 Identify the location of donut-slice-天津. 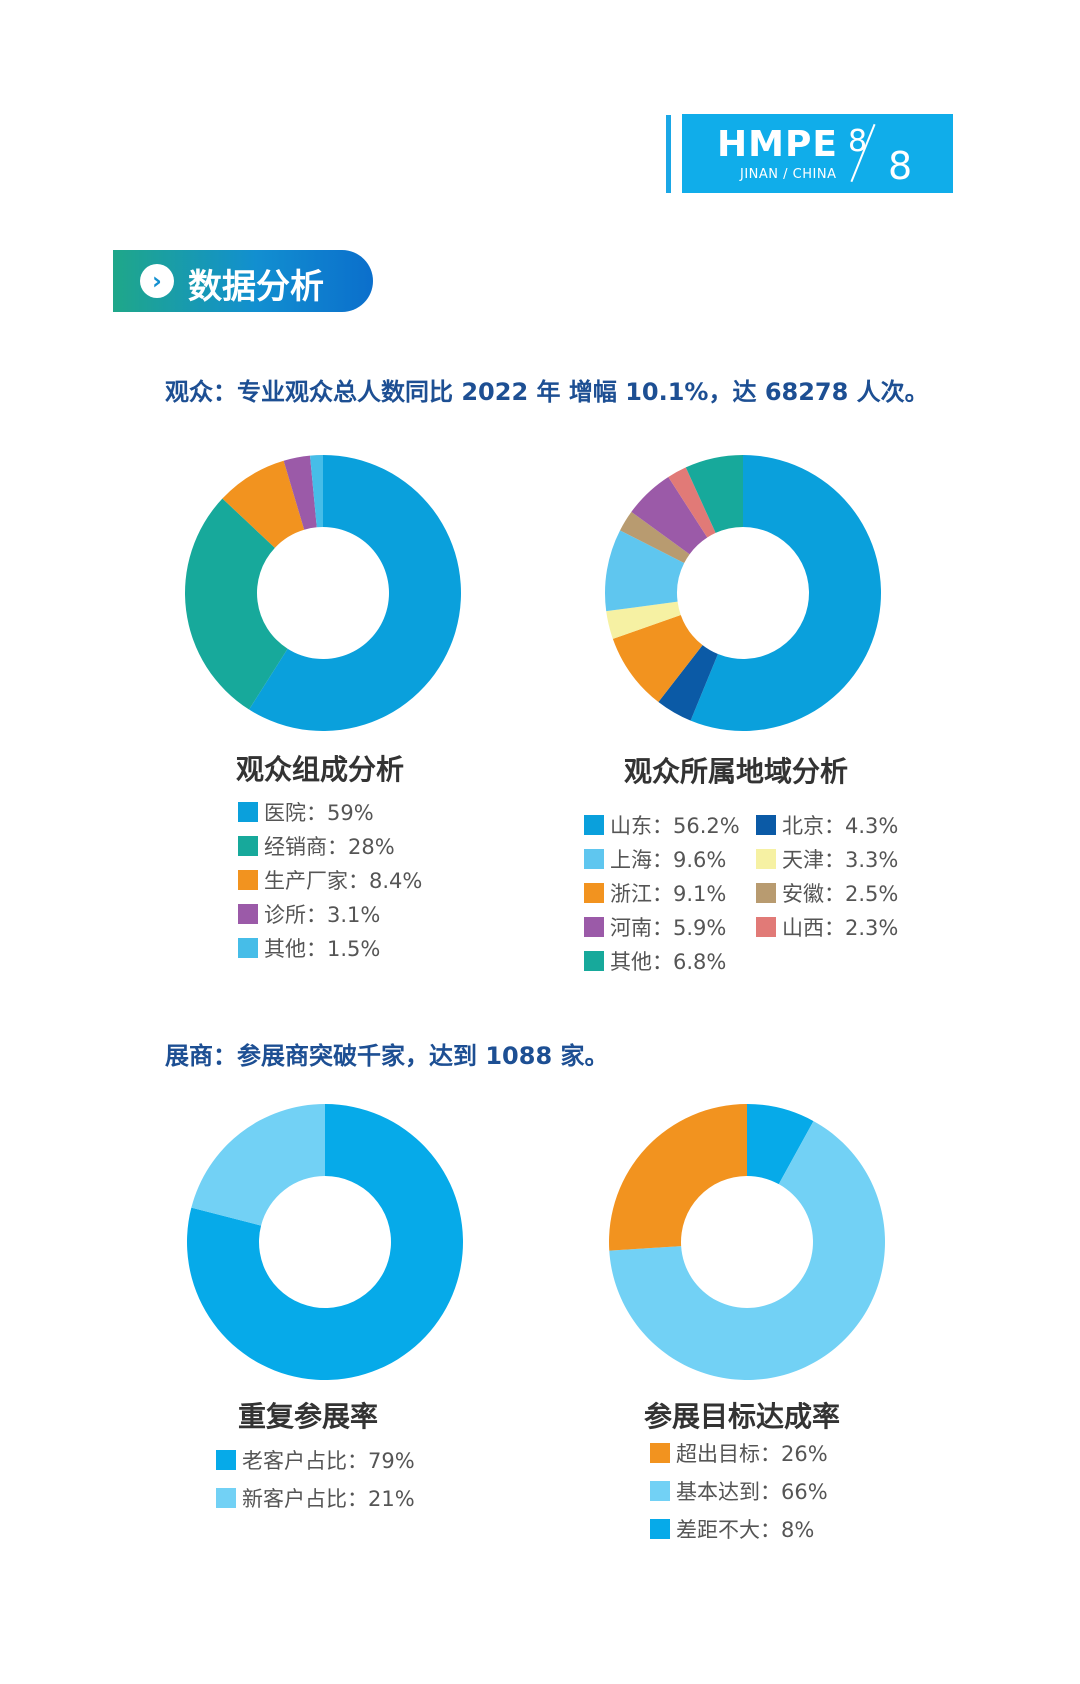
(643, 620).